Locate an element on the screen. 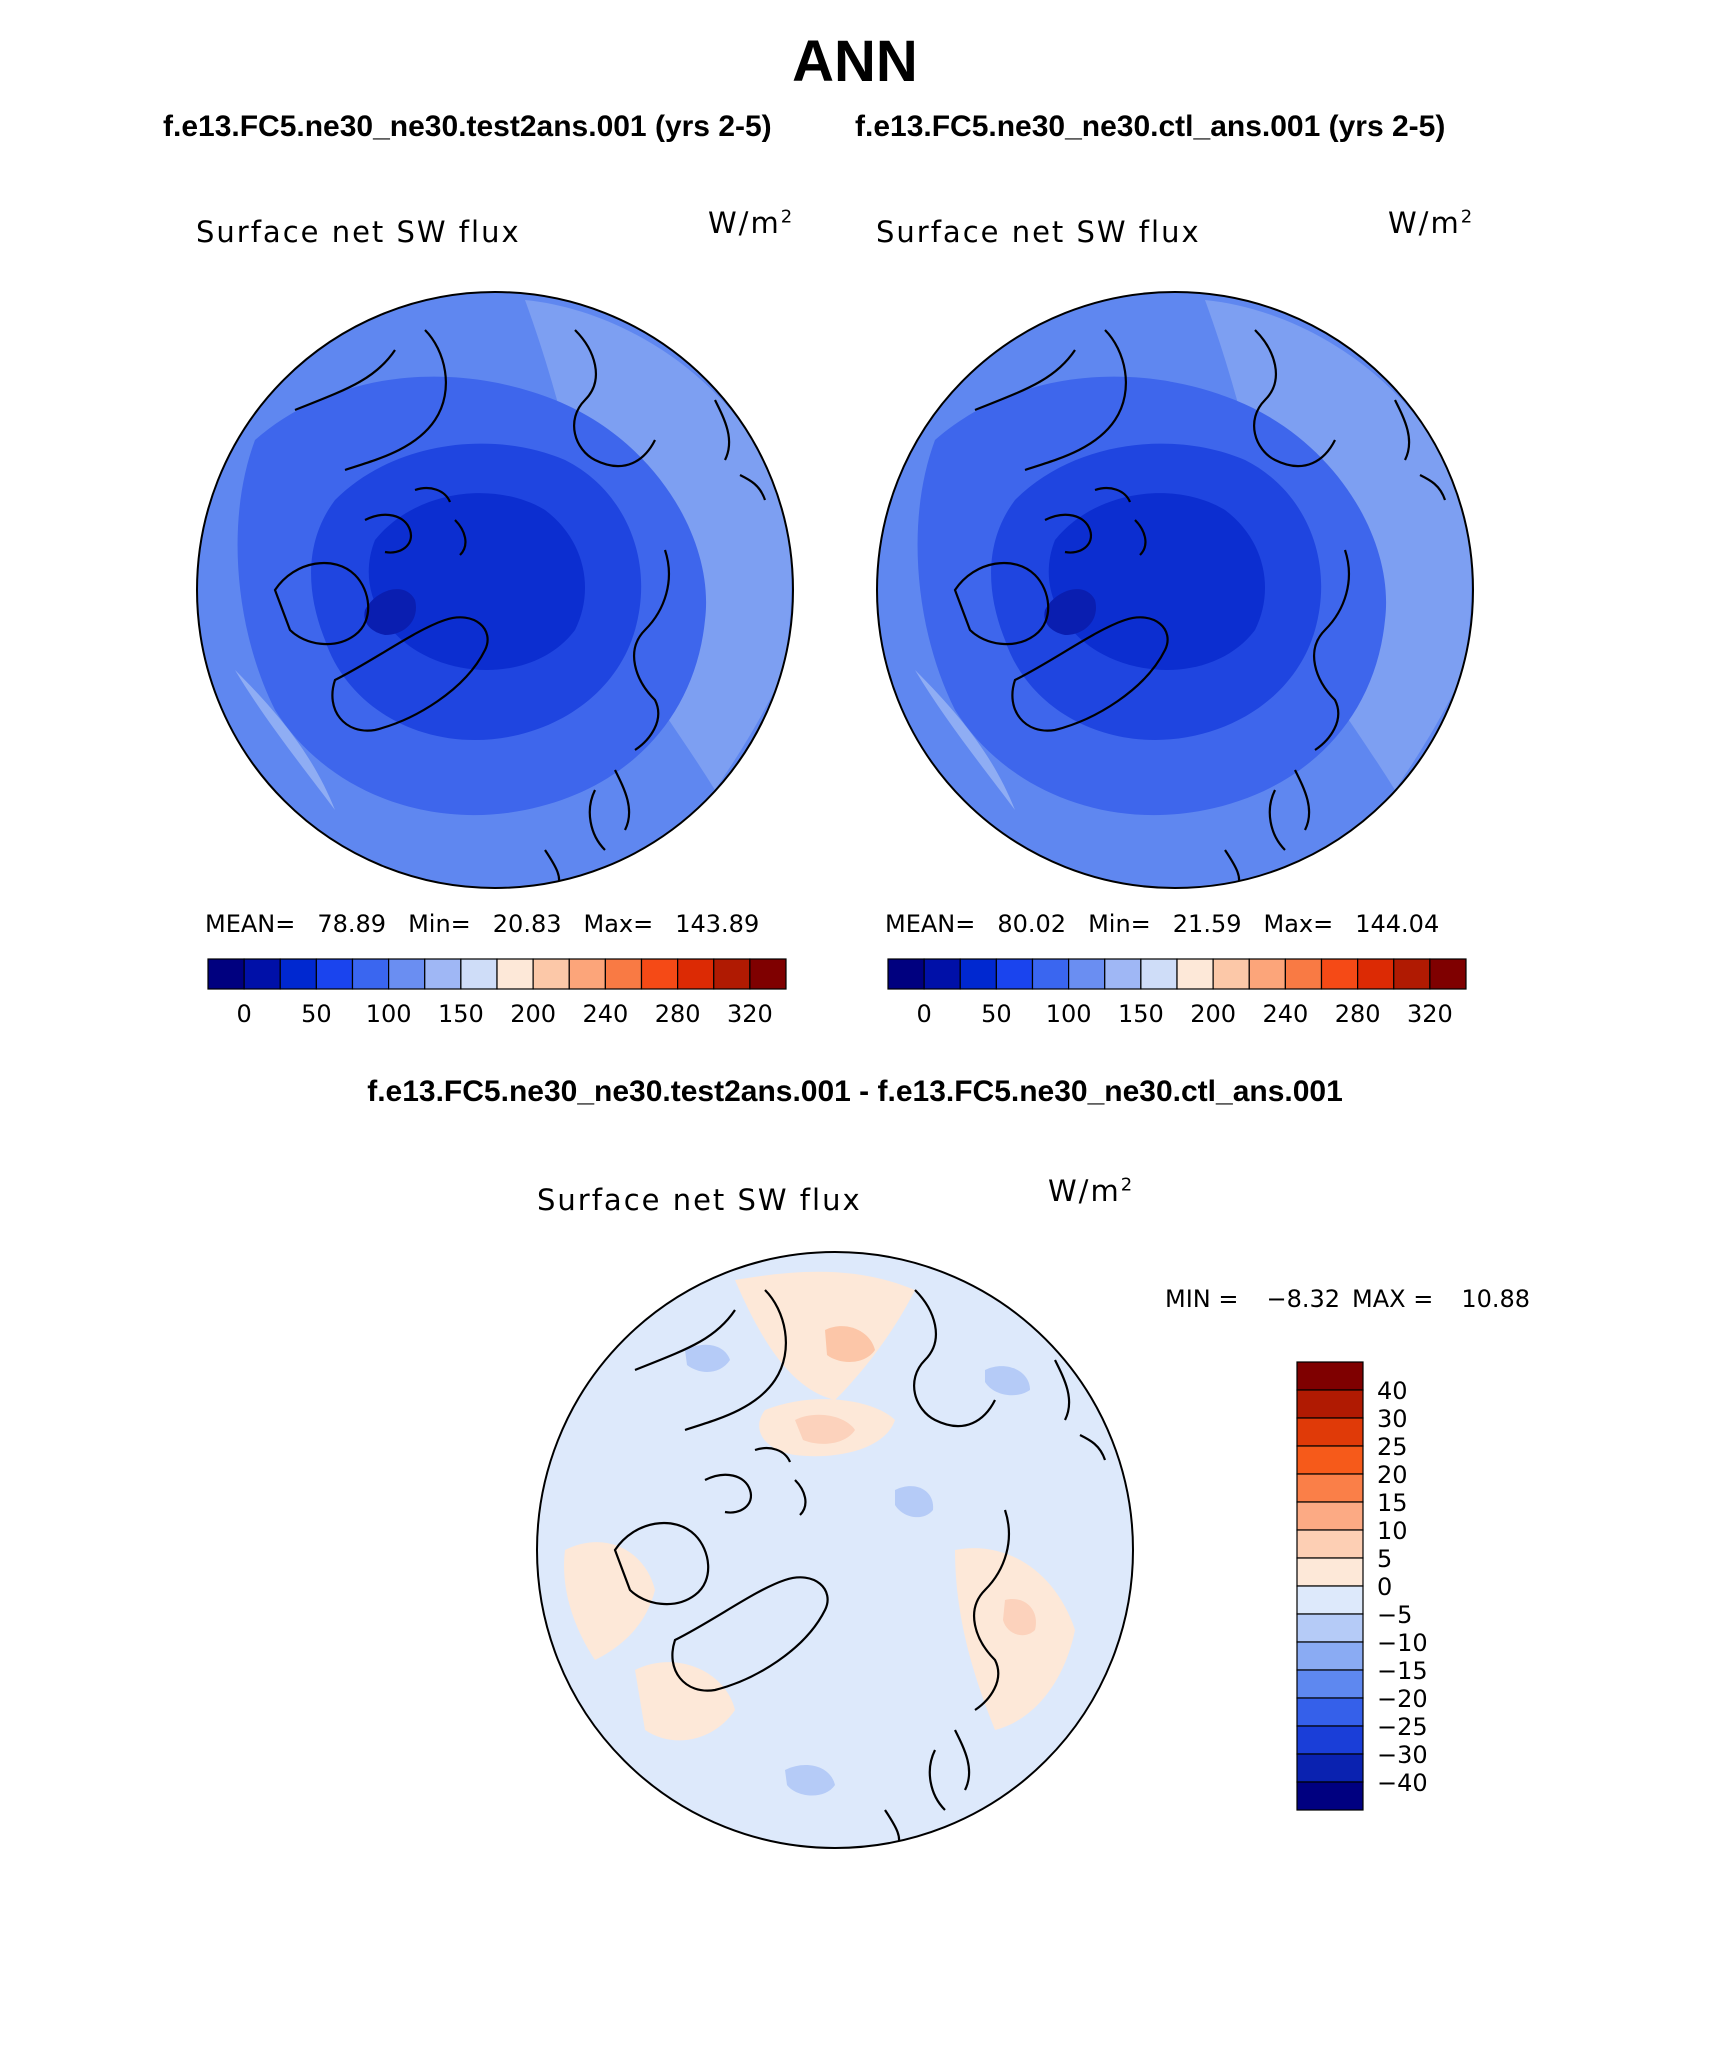 Image resolution: width=1710 pixels, height=2061 pixels. right-colorbar-tick-label-1: 50 is located at coordinates (996, 1014).